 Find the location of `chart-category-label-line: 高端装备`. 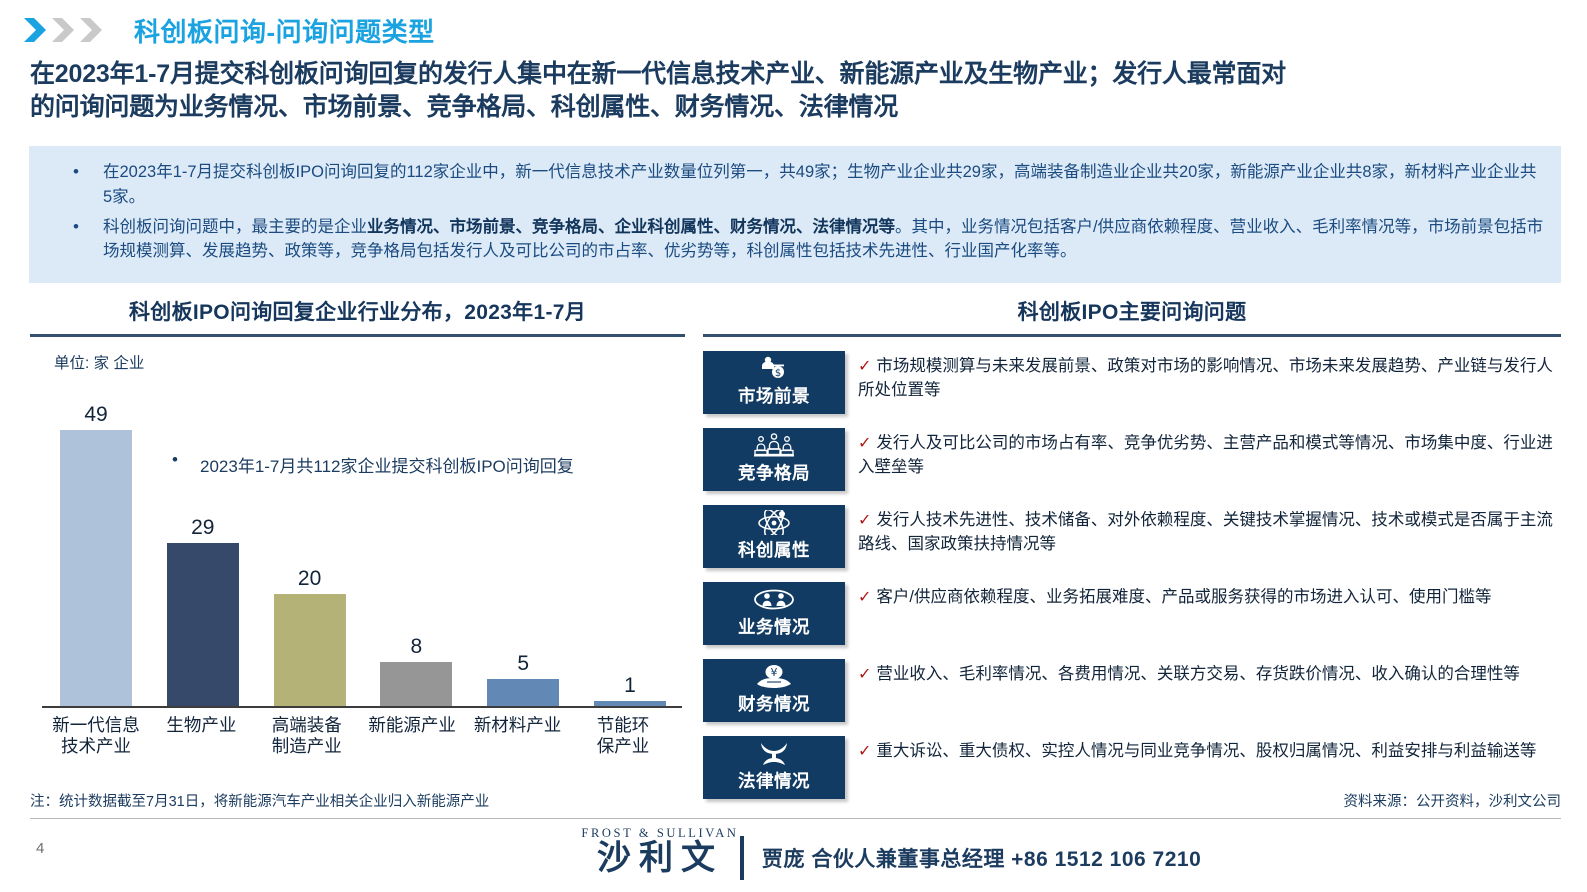

chart-category-label-line: 高端装备 is located at coordinates (306, 725).